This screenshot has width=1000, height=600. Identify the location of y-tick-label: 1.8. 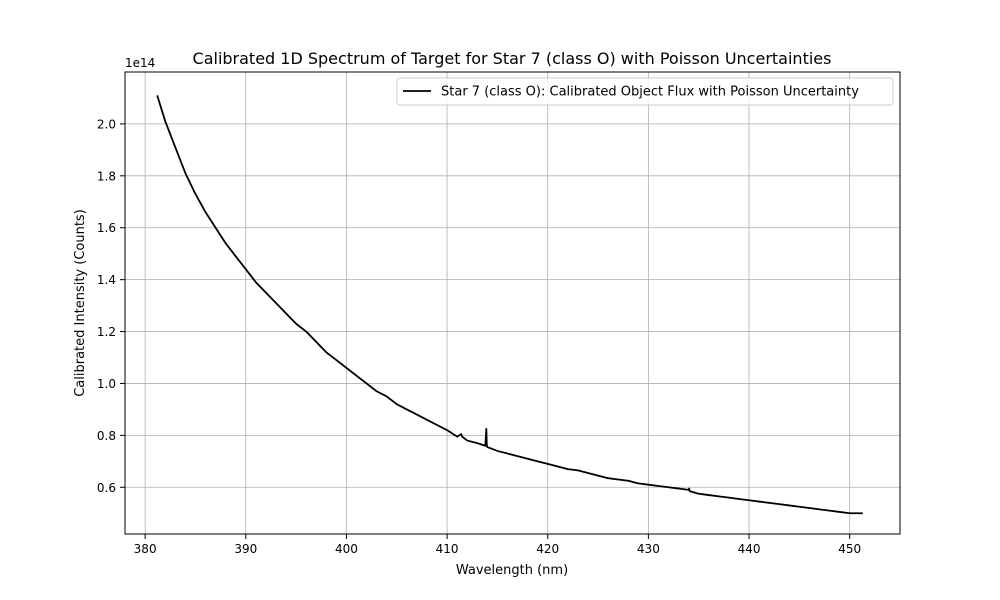
(106, 176).